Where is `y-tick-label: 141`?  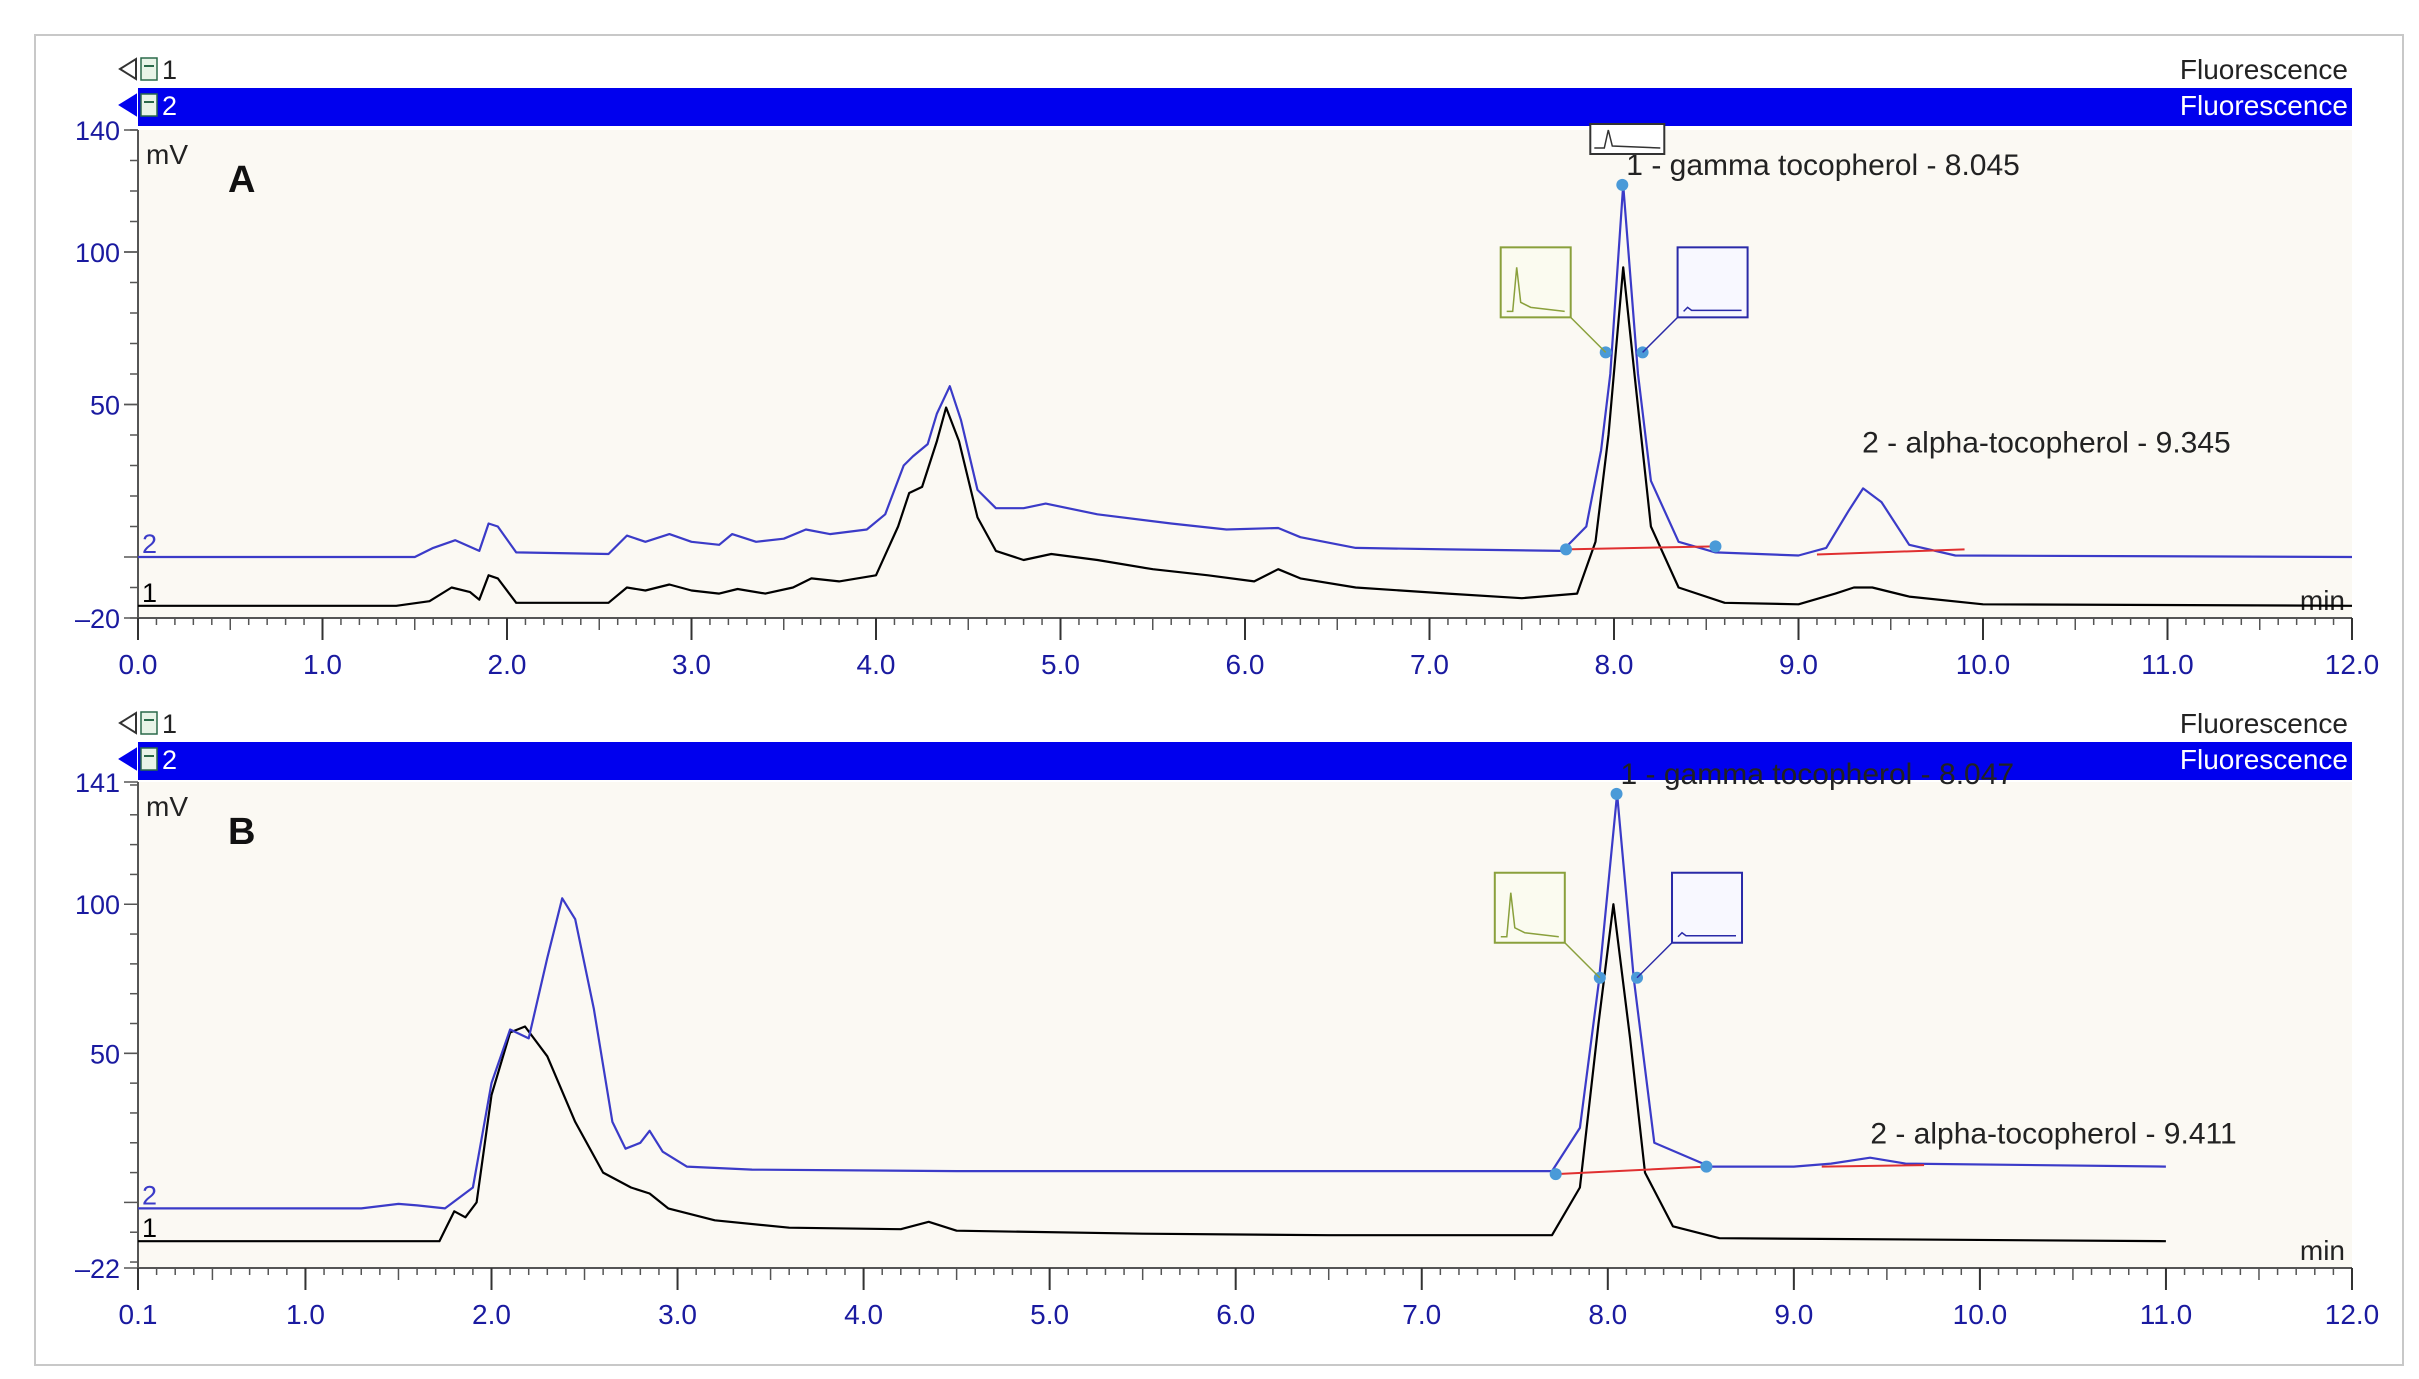
y-tick-label: 141 is located at coordinates (97, 783).